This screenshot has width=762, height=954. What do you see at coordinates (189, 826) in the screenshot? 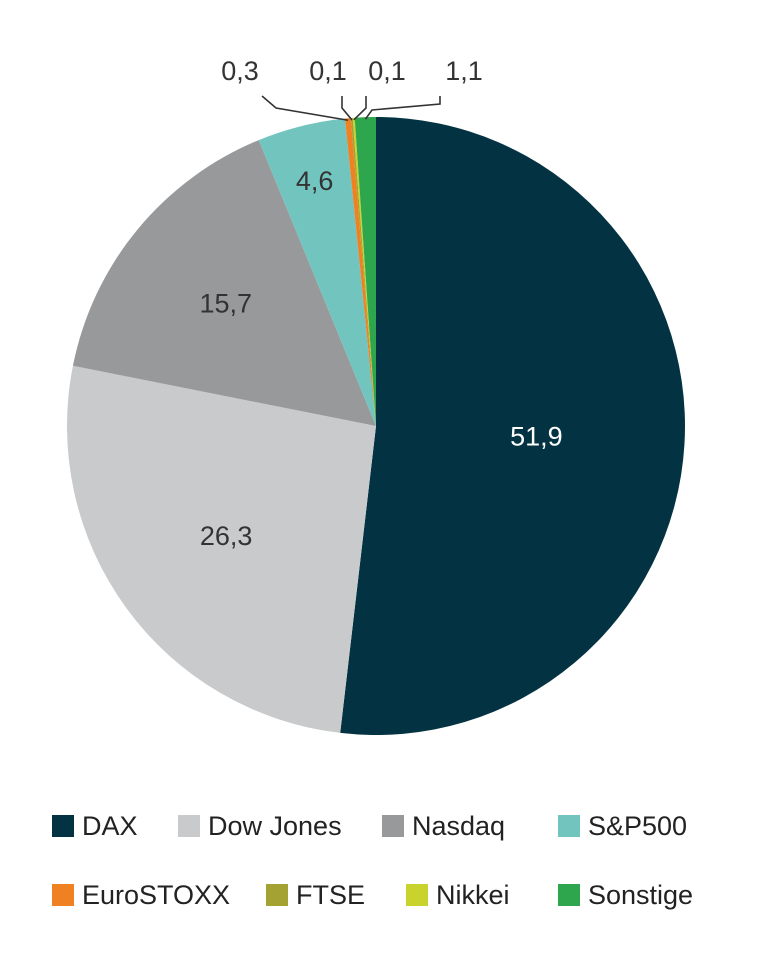
I see `legend-swatch-dow-jones` at bounding box center [189, 826].